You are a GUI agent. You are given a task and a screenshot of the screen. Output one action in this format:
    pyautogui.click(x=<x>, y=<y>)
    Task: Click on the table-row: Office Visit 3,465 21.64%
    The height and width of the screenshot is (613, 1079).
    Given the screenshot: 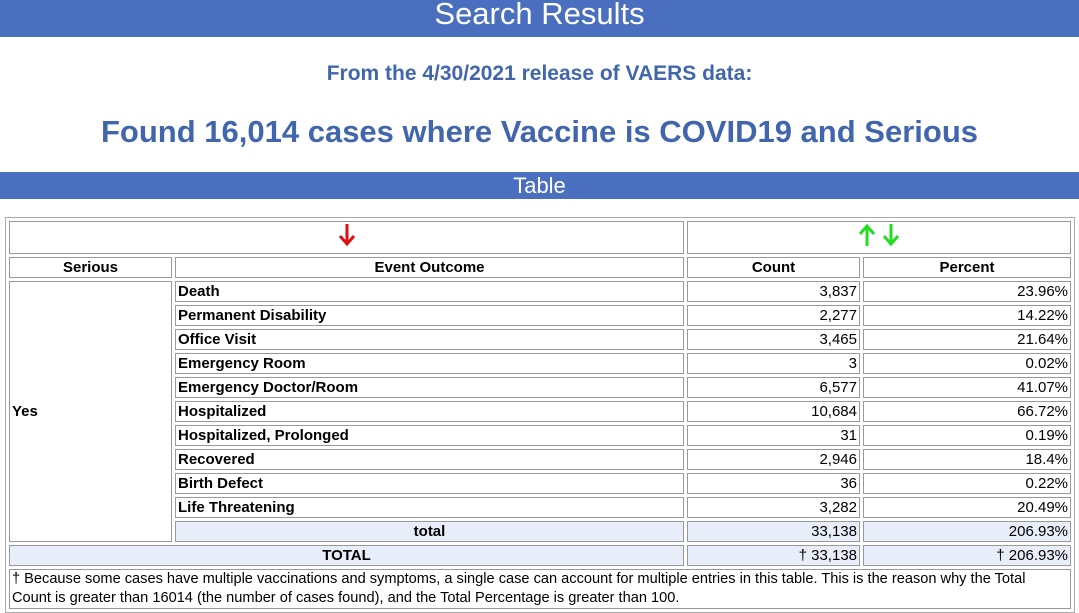 What is the action you would take?
    pyautogui.click(x=540, y=339)
    